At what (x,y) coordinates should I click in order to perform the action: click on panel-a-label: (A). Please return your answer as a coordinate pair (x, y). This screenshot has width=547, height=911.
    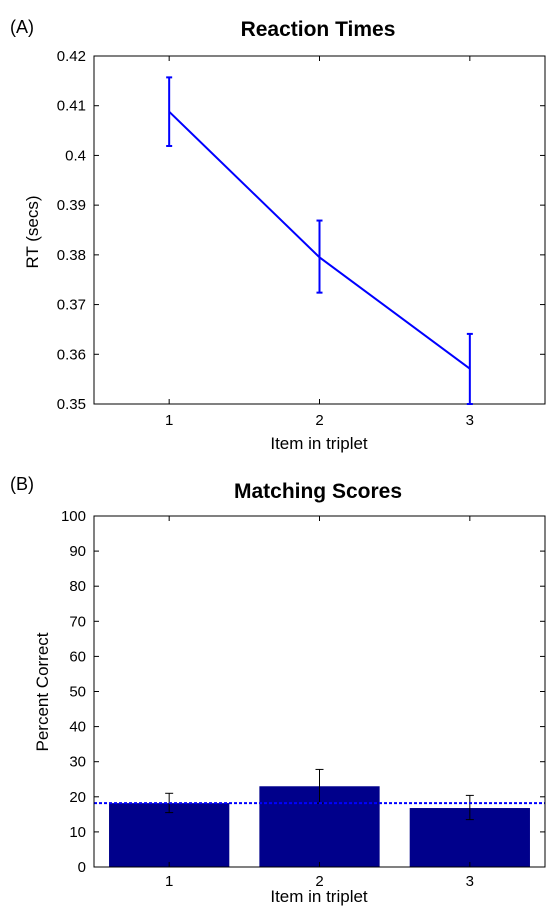
    Looking at the image, I should click on (22, 27).